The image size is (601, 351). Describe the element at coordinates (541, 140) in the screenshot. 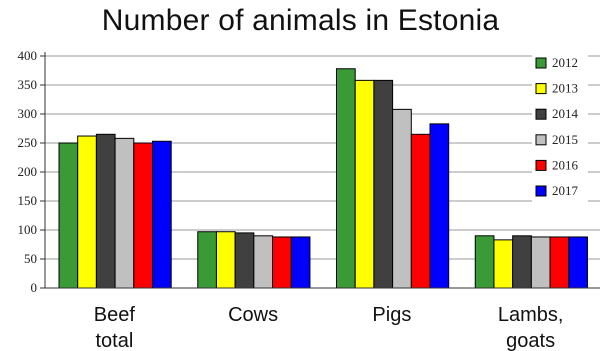

I see `legend-swatch-2015` at that location.